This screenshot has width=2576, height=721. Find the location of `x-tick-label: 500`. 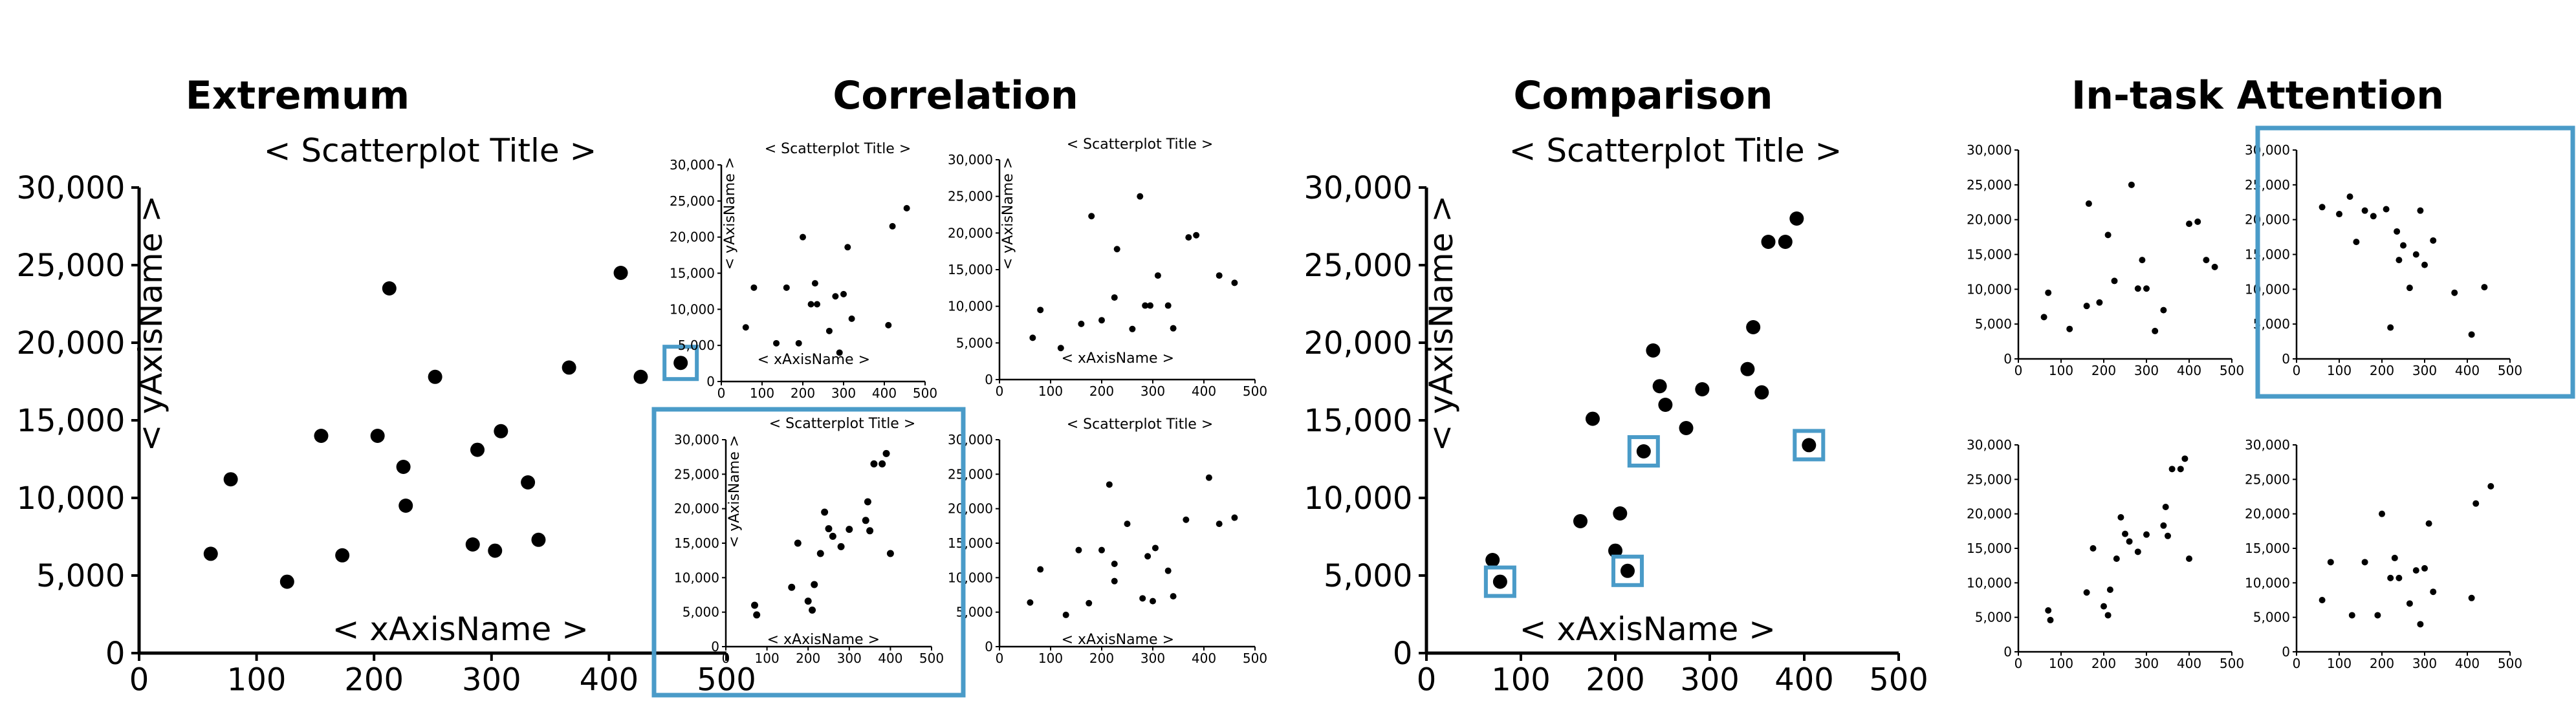

x-tick-label: 500 is located at coordinates (2510, 370).